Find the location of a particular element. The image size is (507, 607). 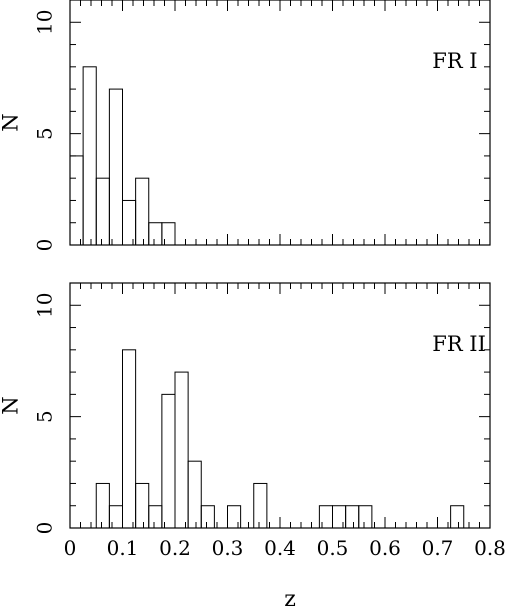

panel1-y-axis-label: N is located at coordinates (11, 405).